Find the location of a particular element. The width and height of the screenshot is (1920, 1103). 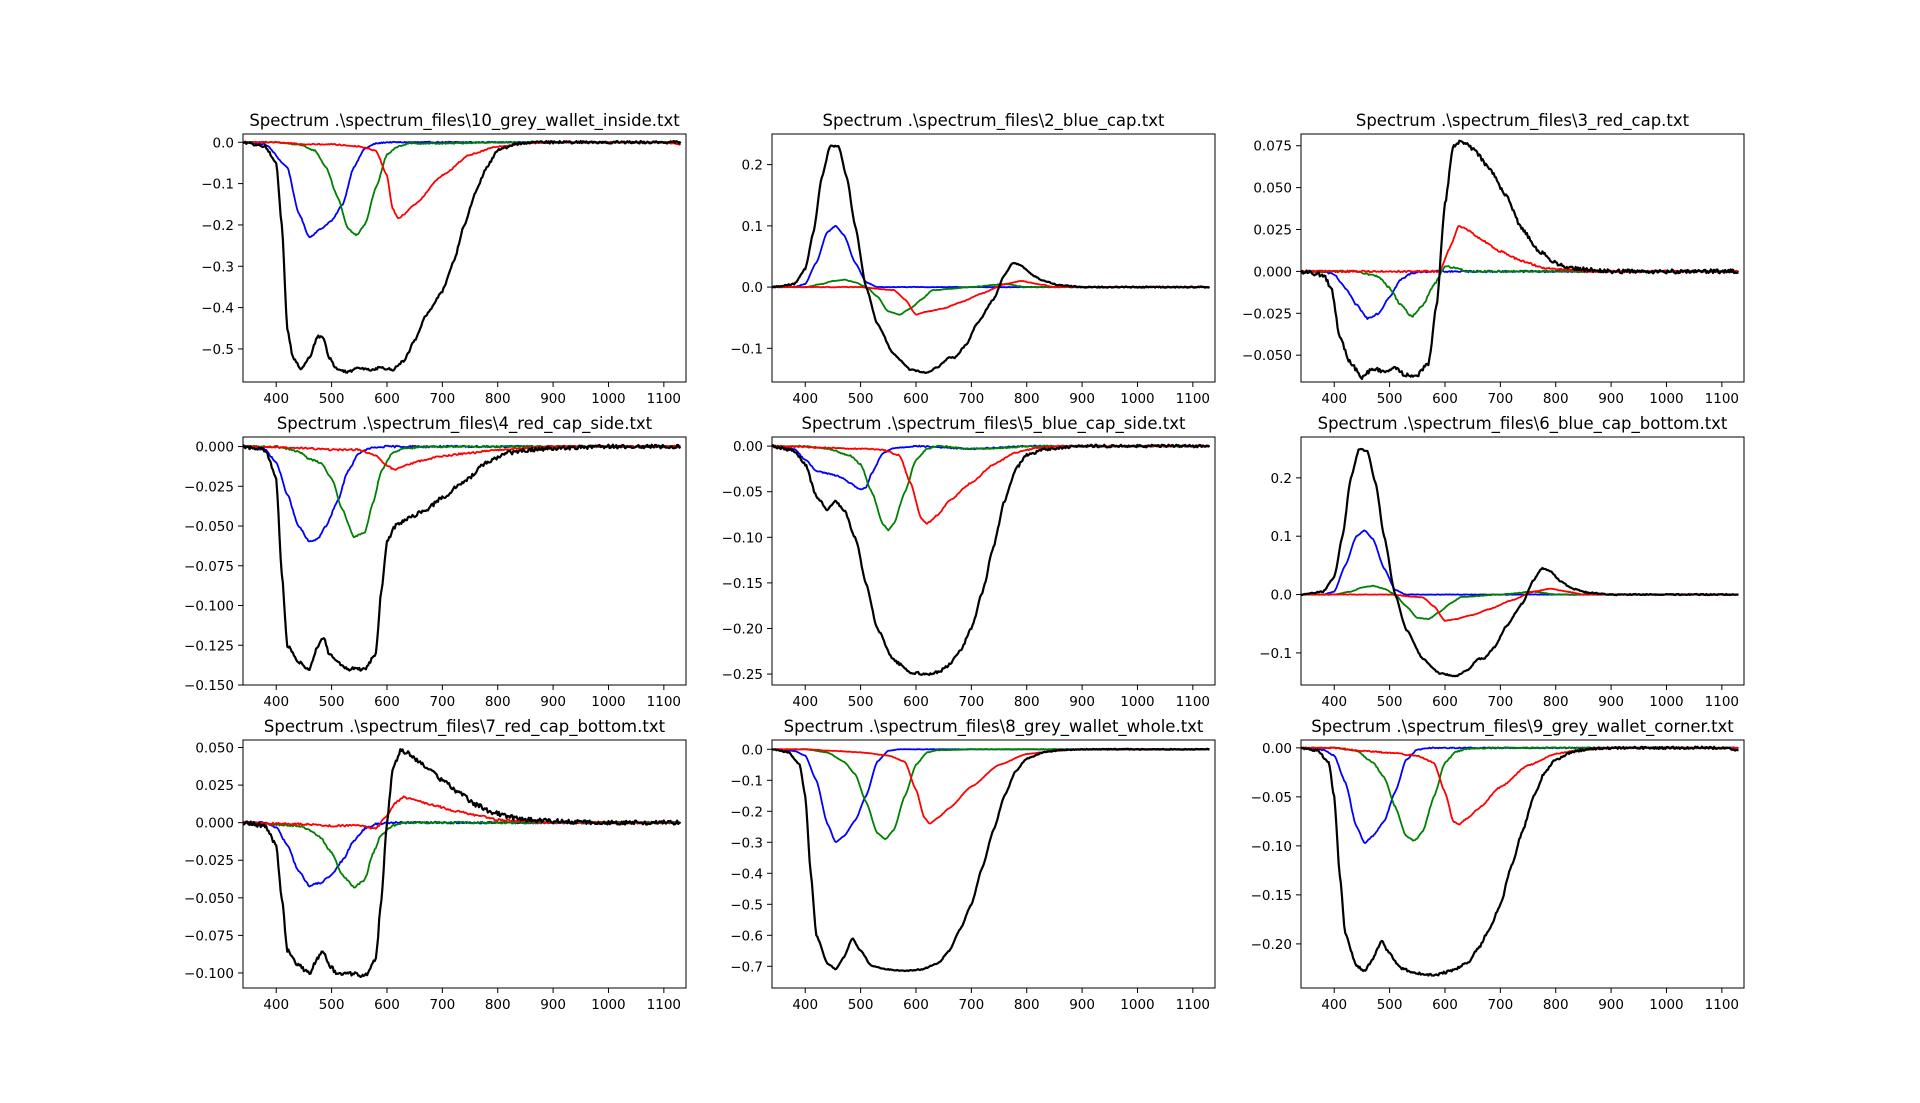

y-tick-label: −0.2 is located at coordinates (217, 226).